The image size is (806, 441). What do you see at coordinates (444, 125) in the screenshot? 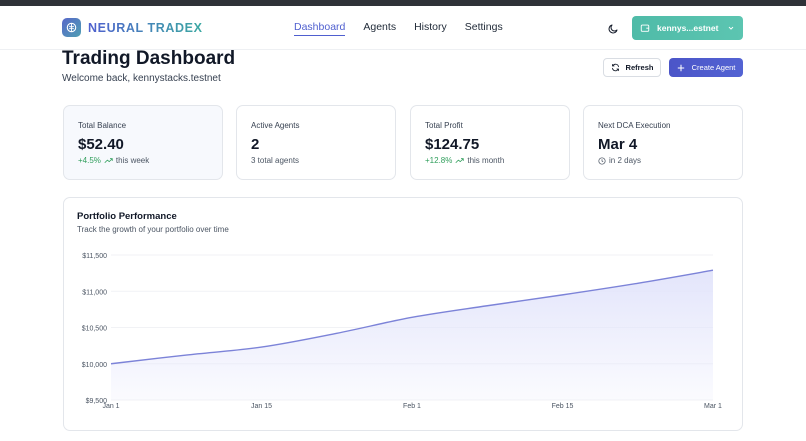
I see `total-profit-label: Total Profit` at bounding box center [444, 125].